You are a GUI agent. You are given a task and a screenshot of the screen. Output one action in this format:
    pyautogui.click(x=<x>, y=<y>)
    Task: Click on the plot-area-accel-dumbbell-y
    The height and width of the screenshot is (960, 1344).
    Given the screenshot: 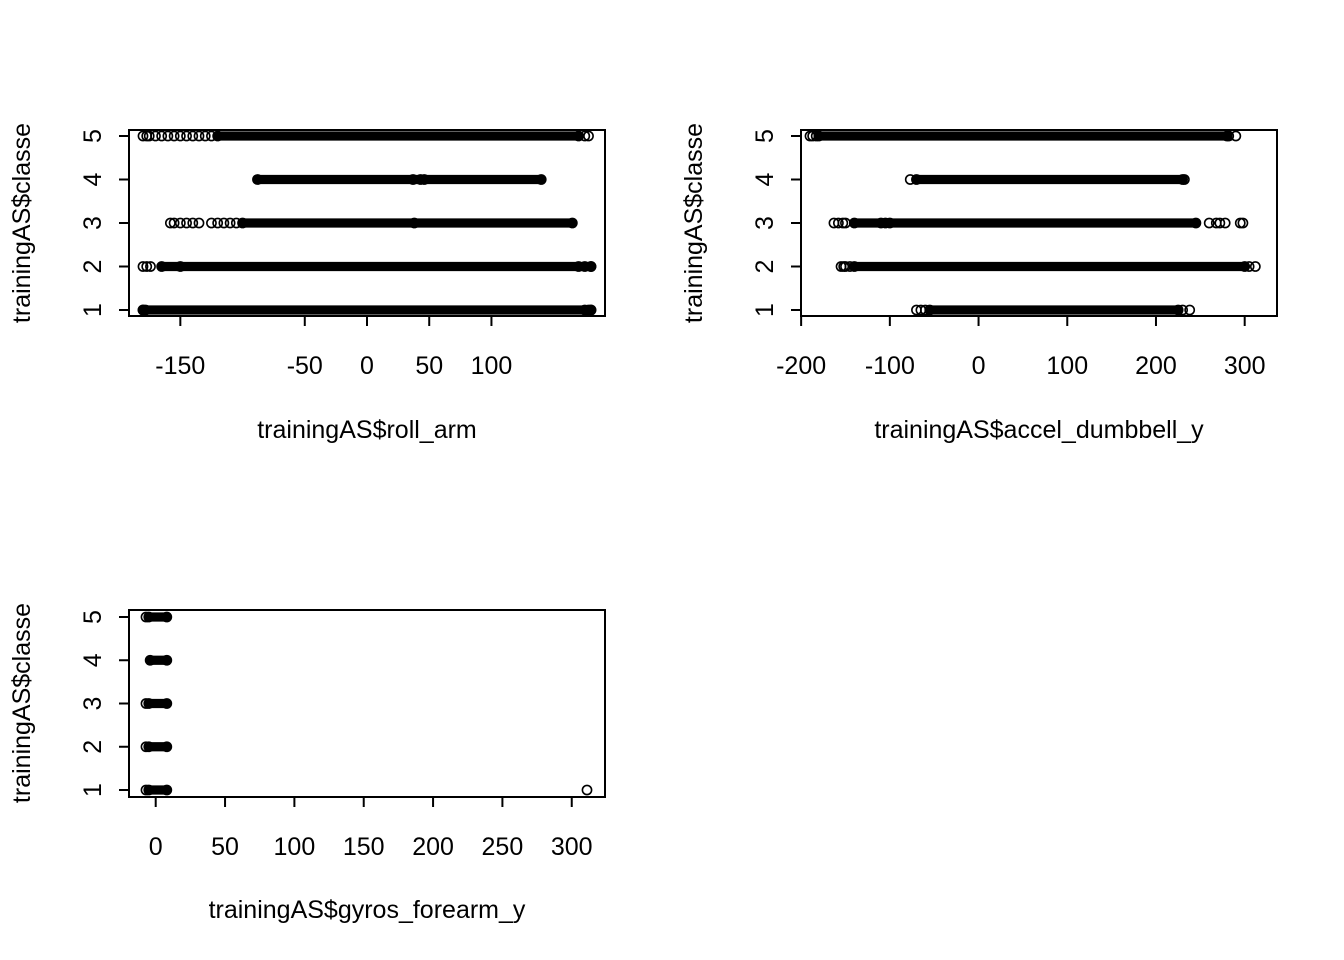 What is the action you would take?
    pyautogui.click(x=1032, y=223)
    